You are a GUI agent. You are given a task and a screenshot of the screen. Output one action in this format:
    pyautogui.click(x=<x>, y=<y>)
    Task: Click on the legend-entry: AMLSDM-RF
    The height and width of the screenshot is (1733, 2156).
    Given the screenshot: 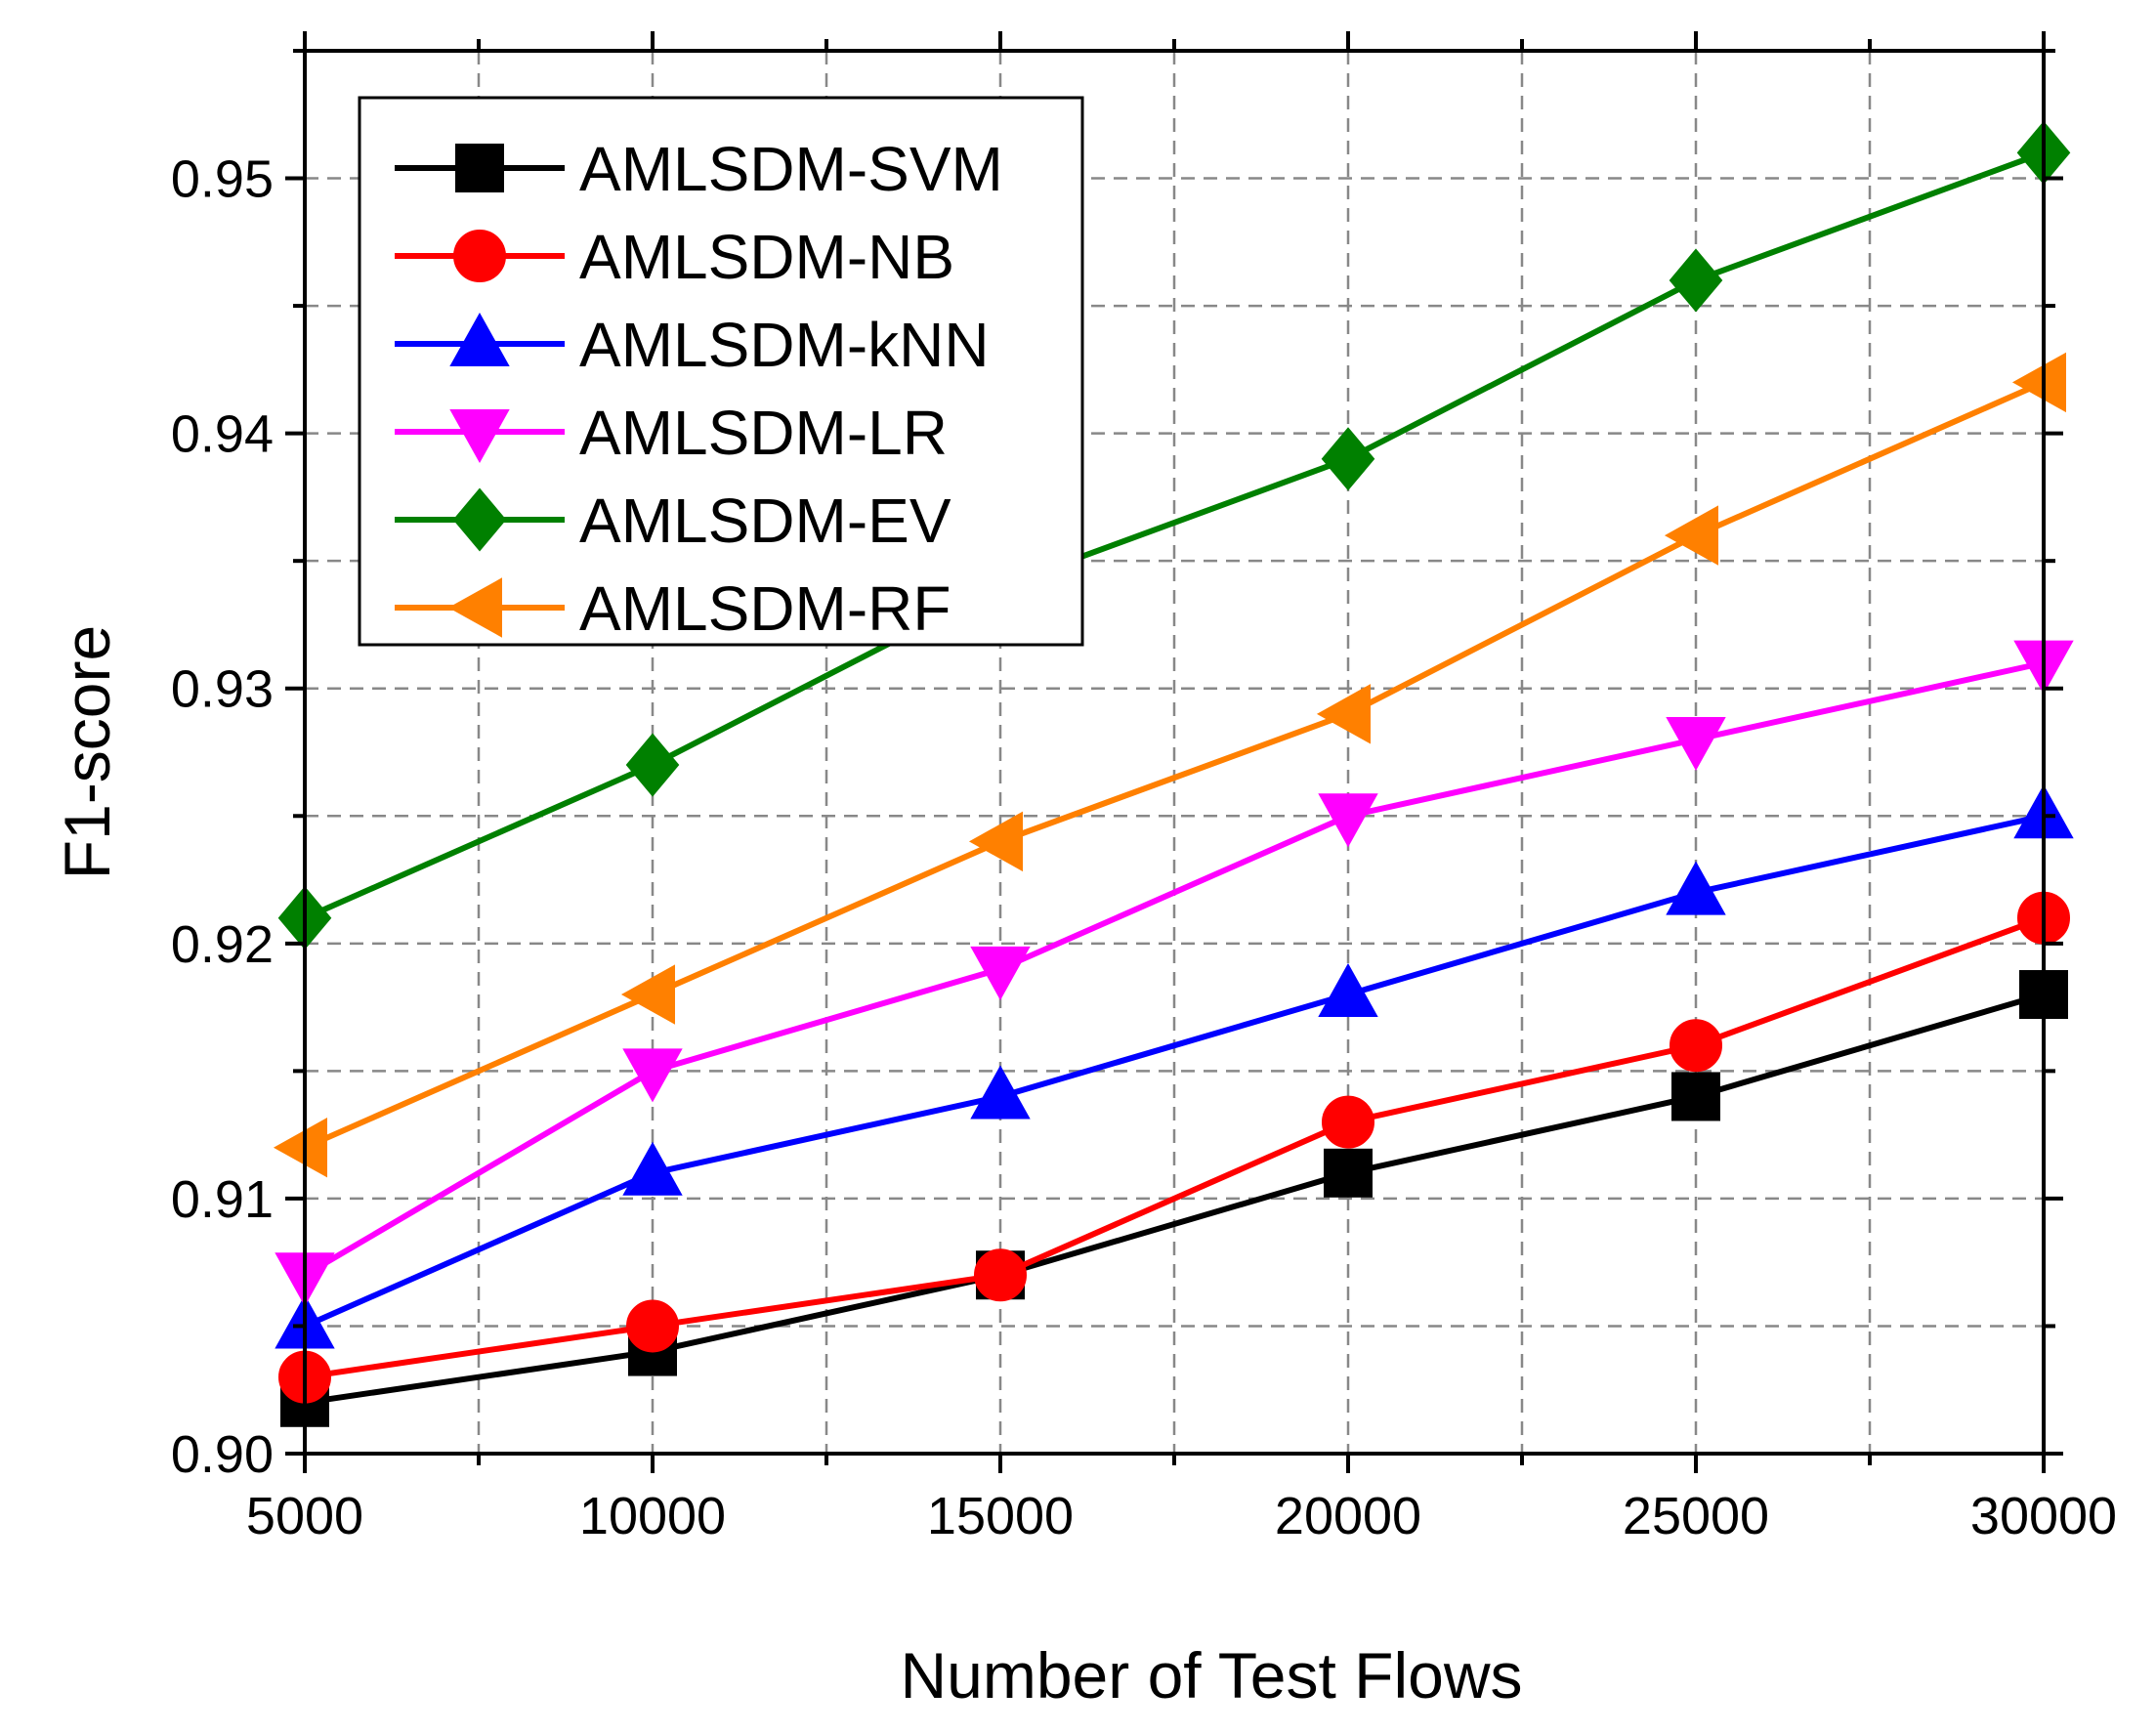 What is the action you would take?
    pyautogui.click(x=673, y=608)
    